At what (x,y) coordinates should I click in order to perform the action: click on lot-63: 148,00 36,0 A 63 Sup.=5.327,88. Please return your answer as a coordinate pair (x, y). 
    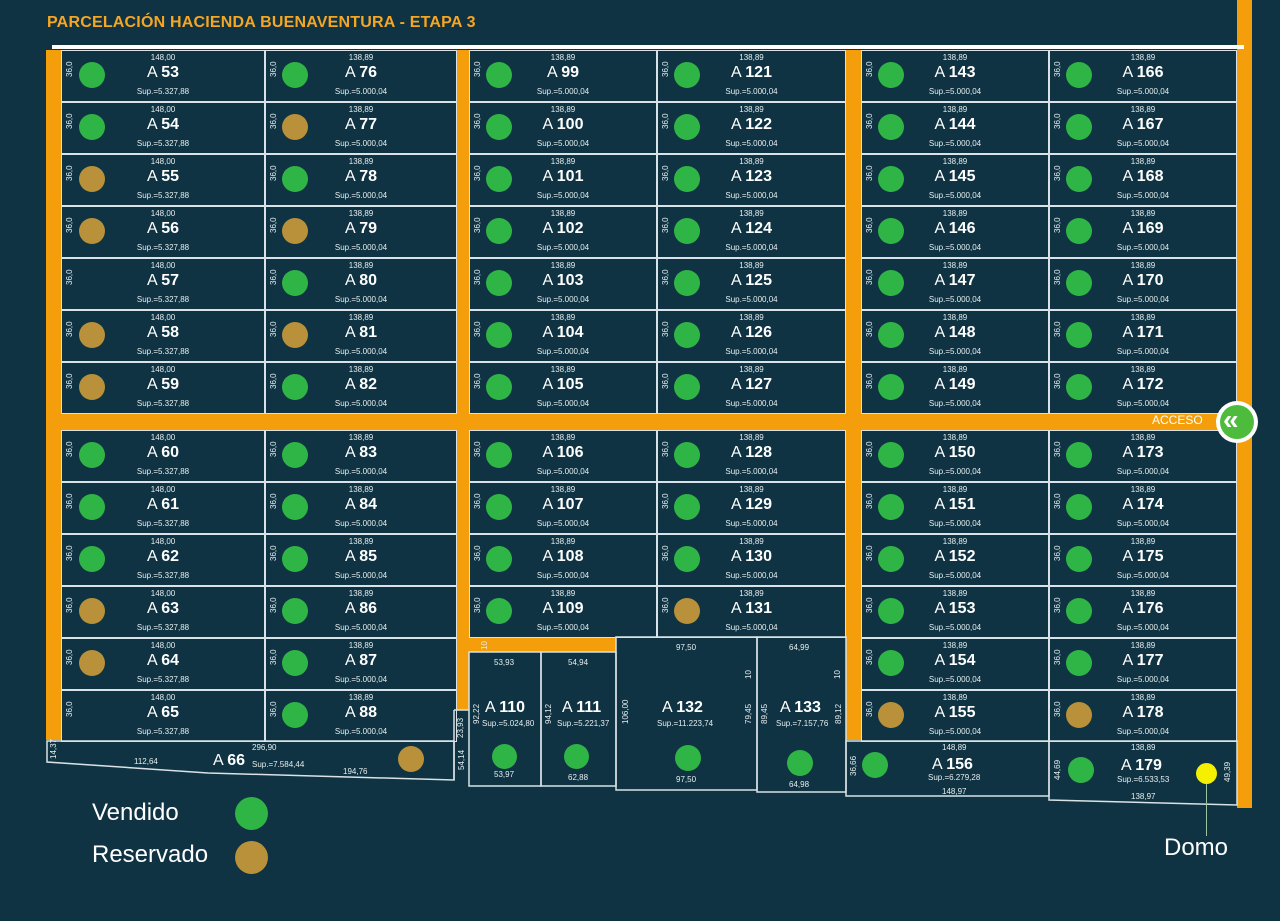
    Looking at the image, I should click on (163, 612).